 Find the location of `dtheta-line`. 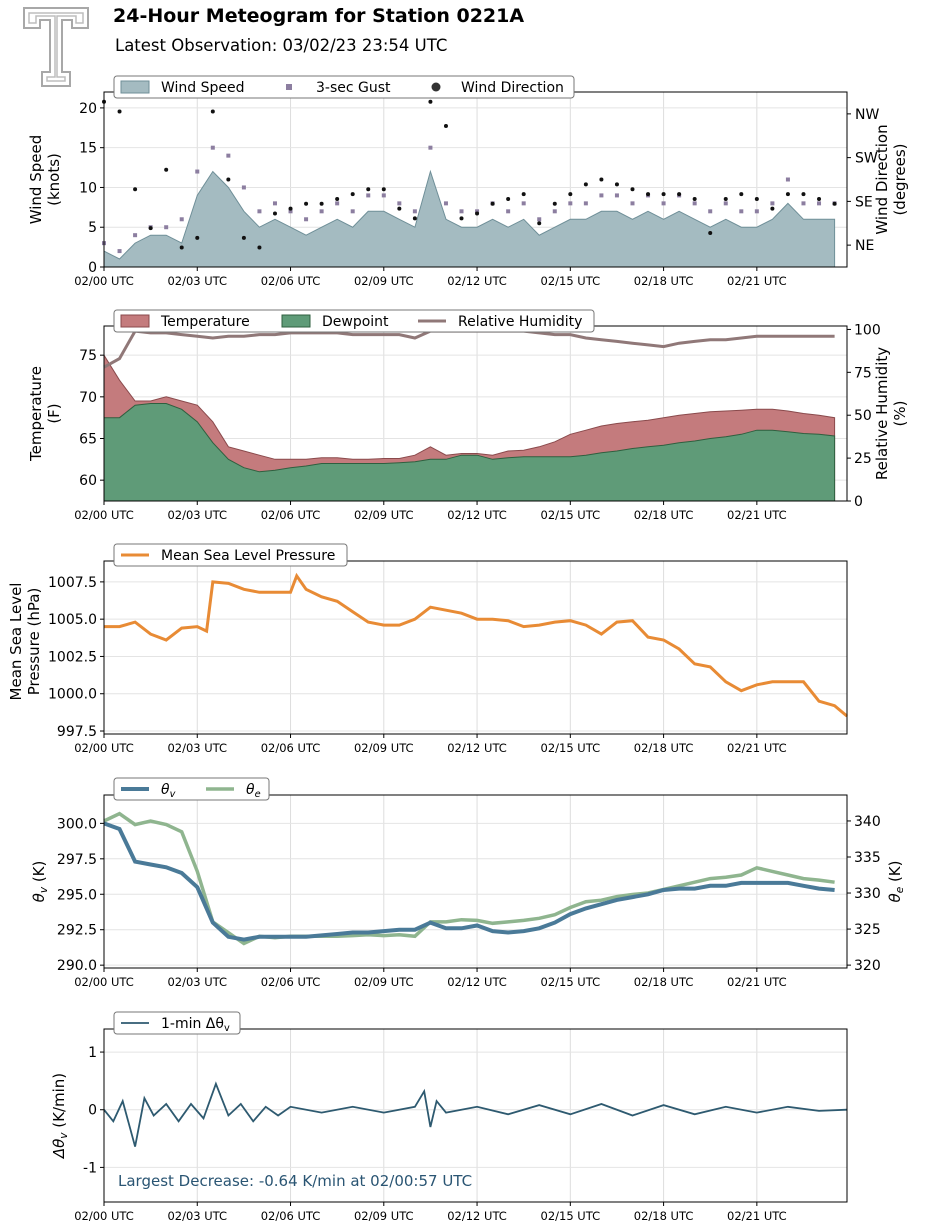

dtheta-line is located at coordinates (475, 1114).